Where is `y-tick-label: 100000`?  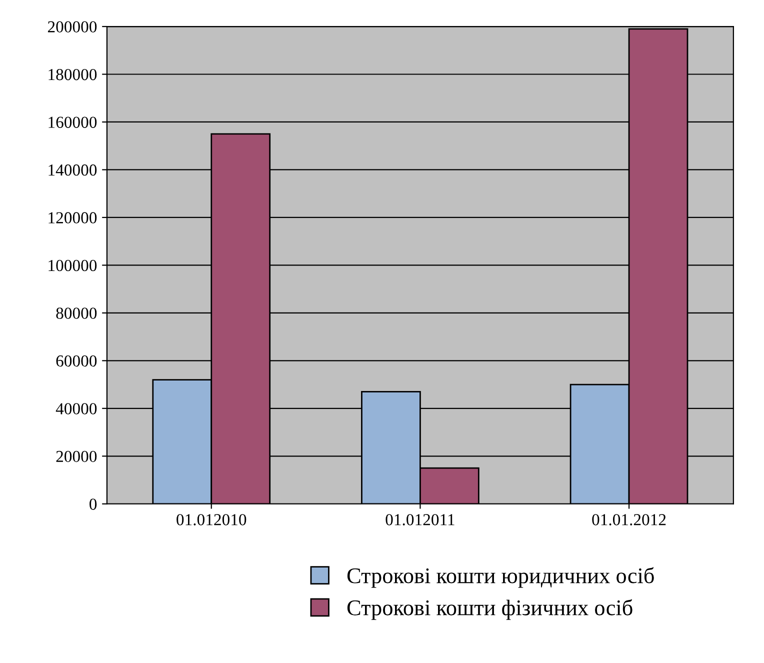 y-tick-label: 100000 is located at coordinates (72, 266).